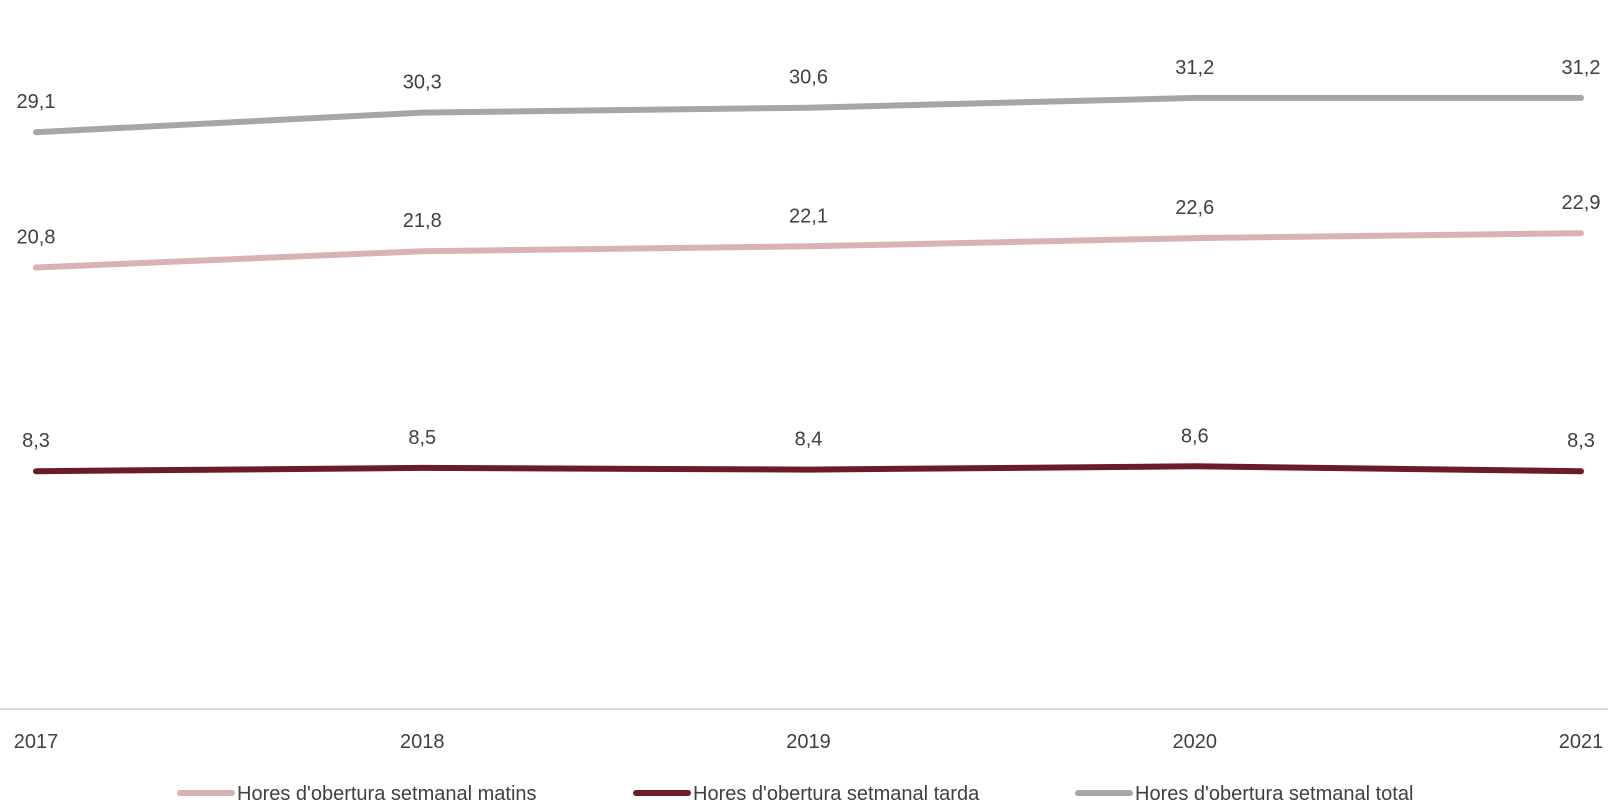 The width and height of the screenshot is (1608, 804). Describe the element at coordinates (422, 221) in the screenshot. I see `data-label: 21,8` at that location.